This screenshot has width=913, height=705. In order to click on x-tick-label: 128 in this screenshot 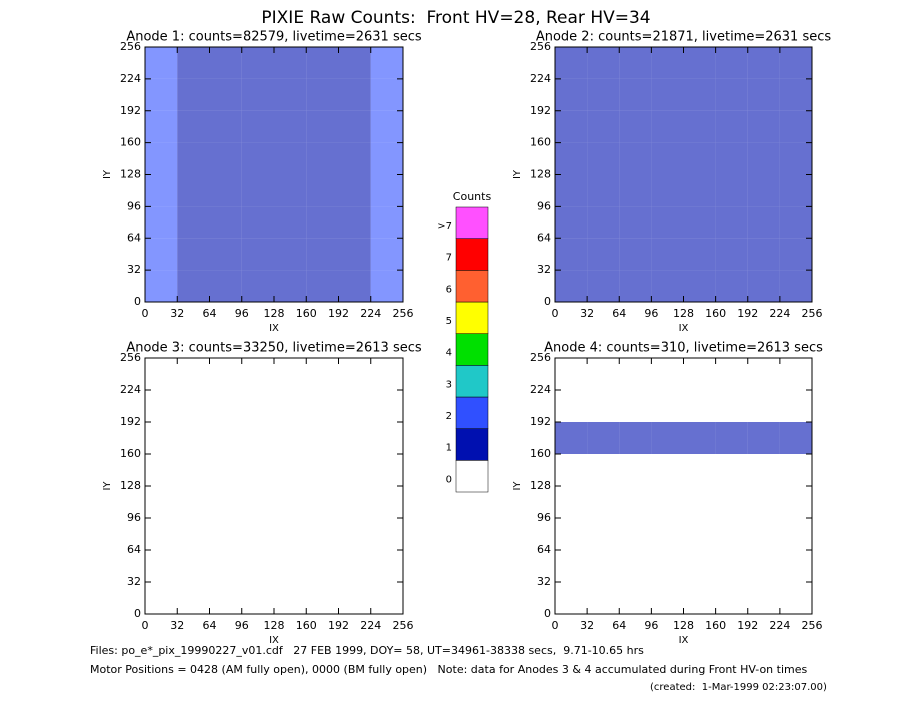, I will do `click(683, 313)`.